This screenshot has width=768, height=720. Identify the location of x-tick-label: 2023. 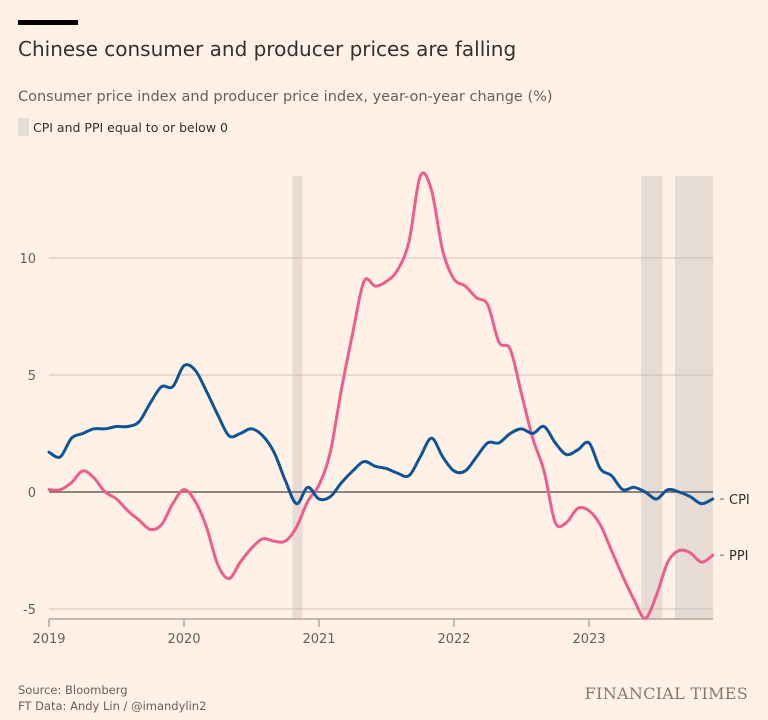
(588, 639).